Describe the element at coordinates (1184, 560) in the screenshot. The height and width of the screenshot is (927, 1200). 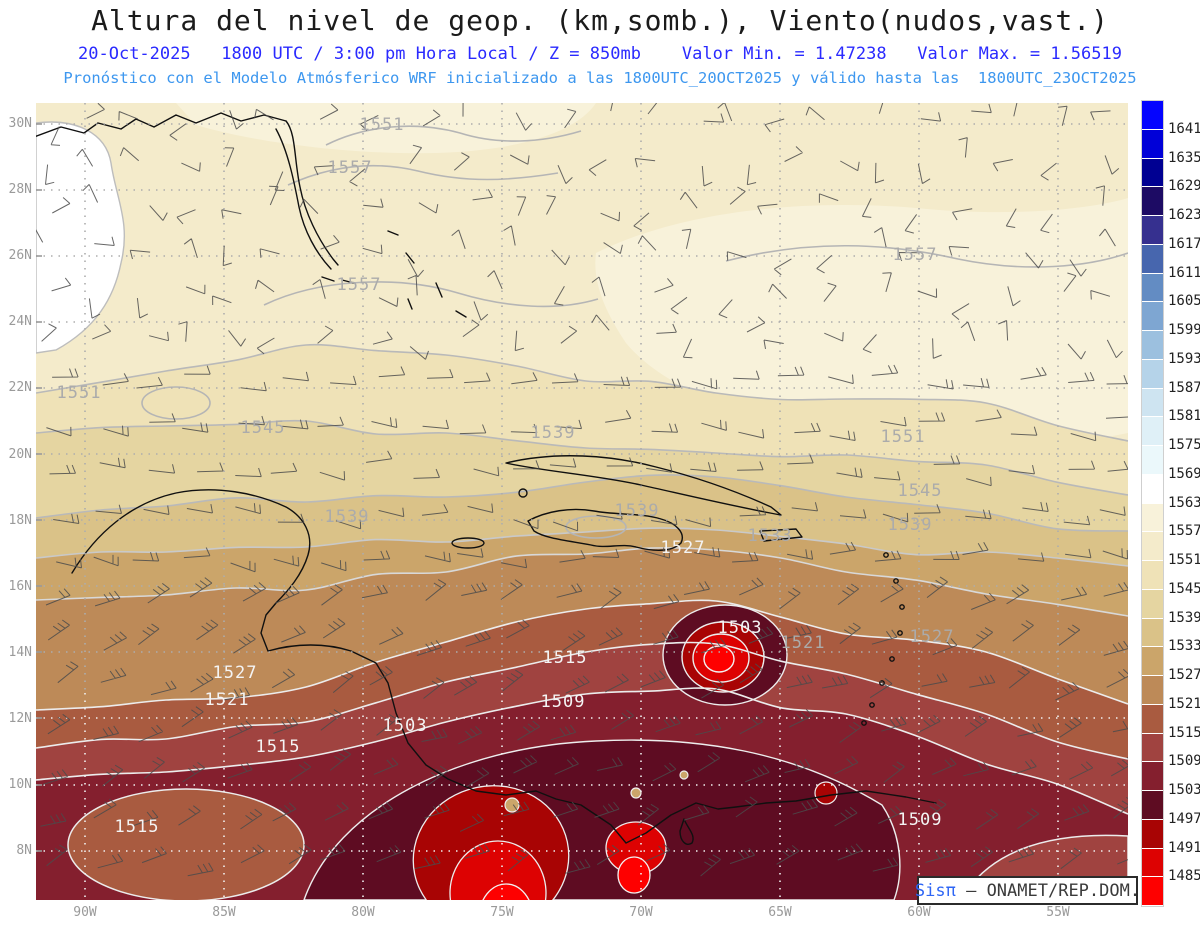
I see `colorbar-value: 1551` at that location.